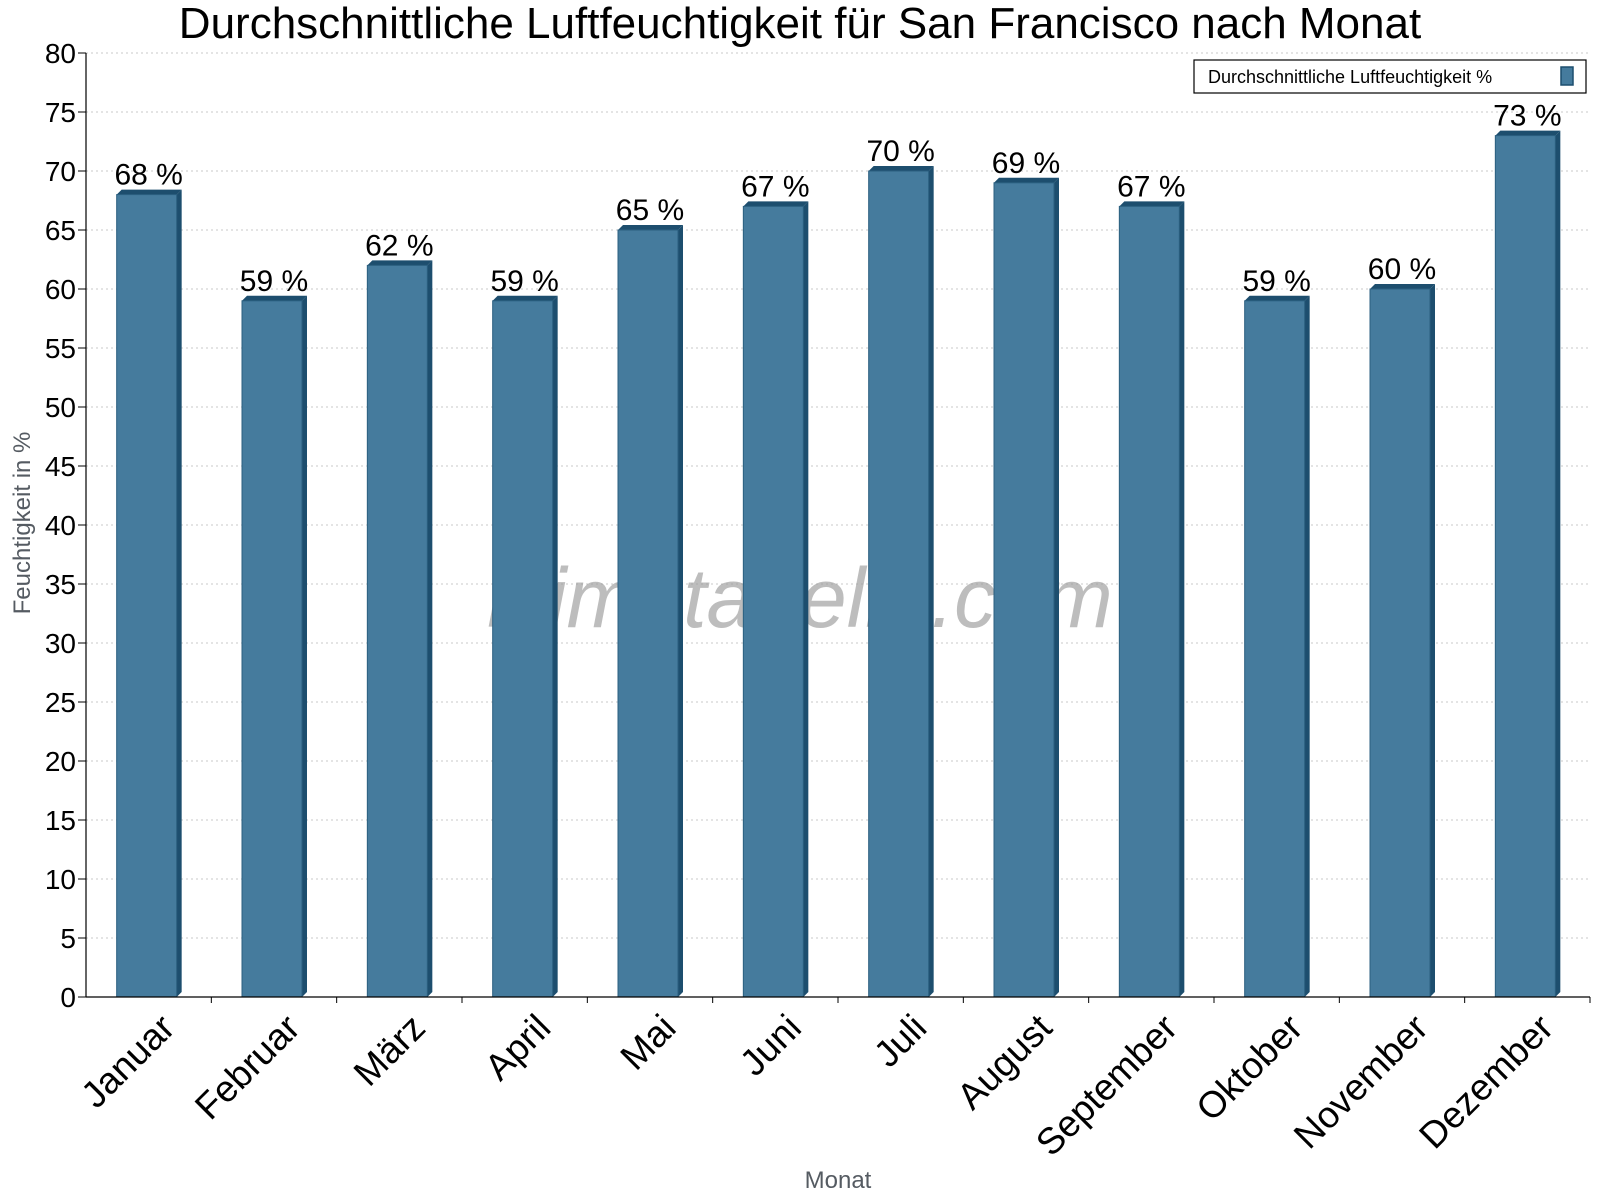 The height and width of the screenshot is (1200, 1600). I want to click on y-tick-label: 10, so click(60, 879).